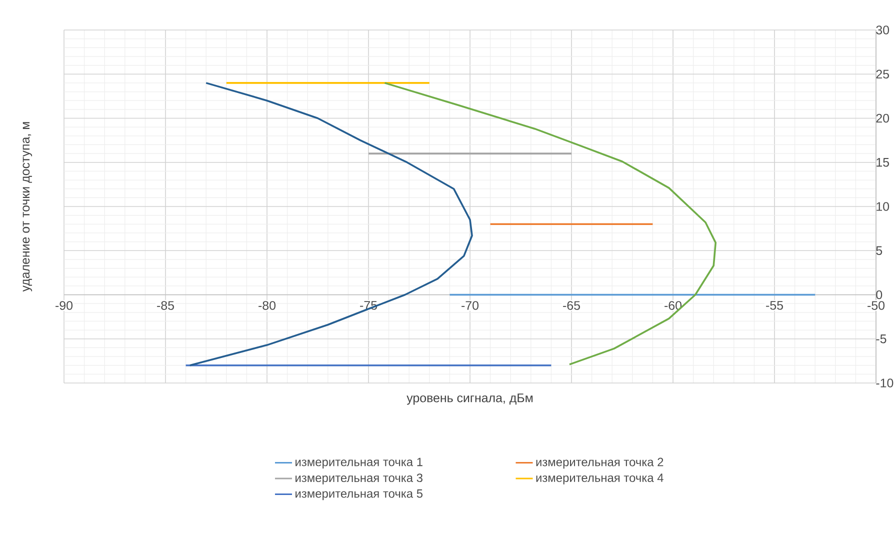  I want to click on y-tick-label: 10, so click(883, 206).